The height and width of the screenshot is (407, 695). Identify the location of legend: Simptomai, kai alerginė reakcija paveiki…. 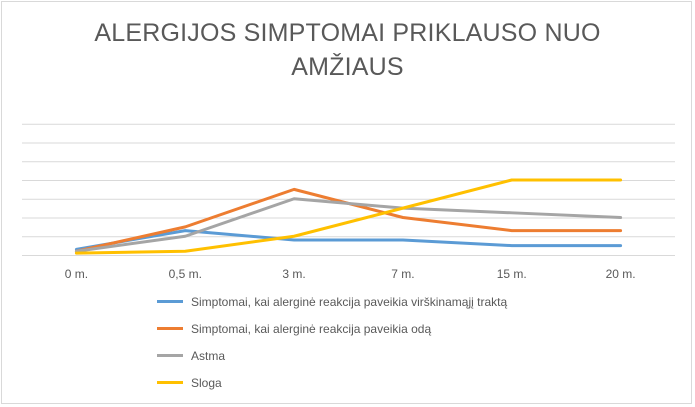
(332, 342).